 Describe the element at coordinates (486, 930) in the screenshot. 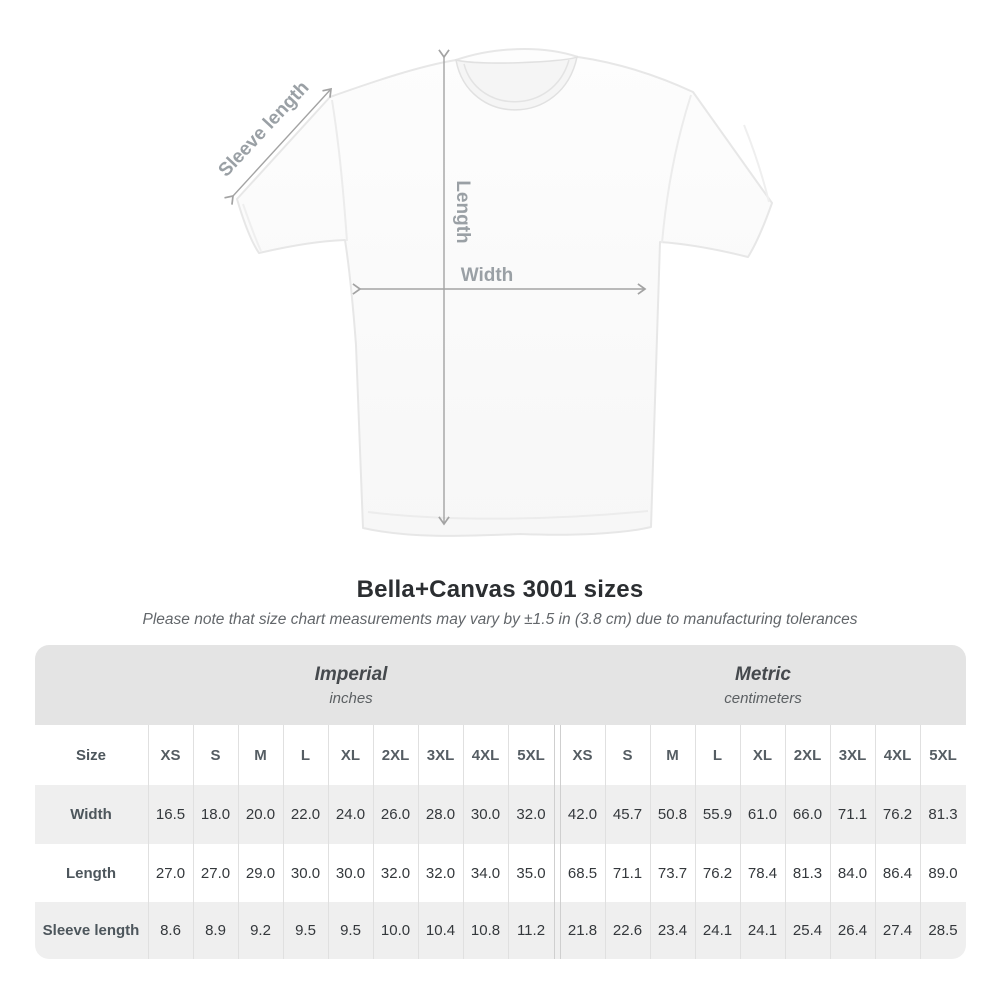

I see `table-cell: 10.8` at that location.